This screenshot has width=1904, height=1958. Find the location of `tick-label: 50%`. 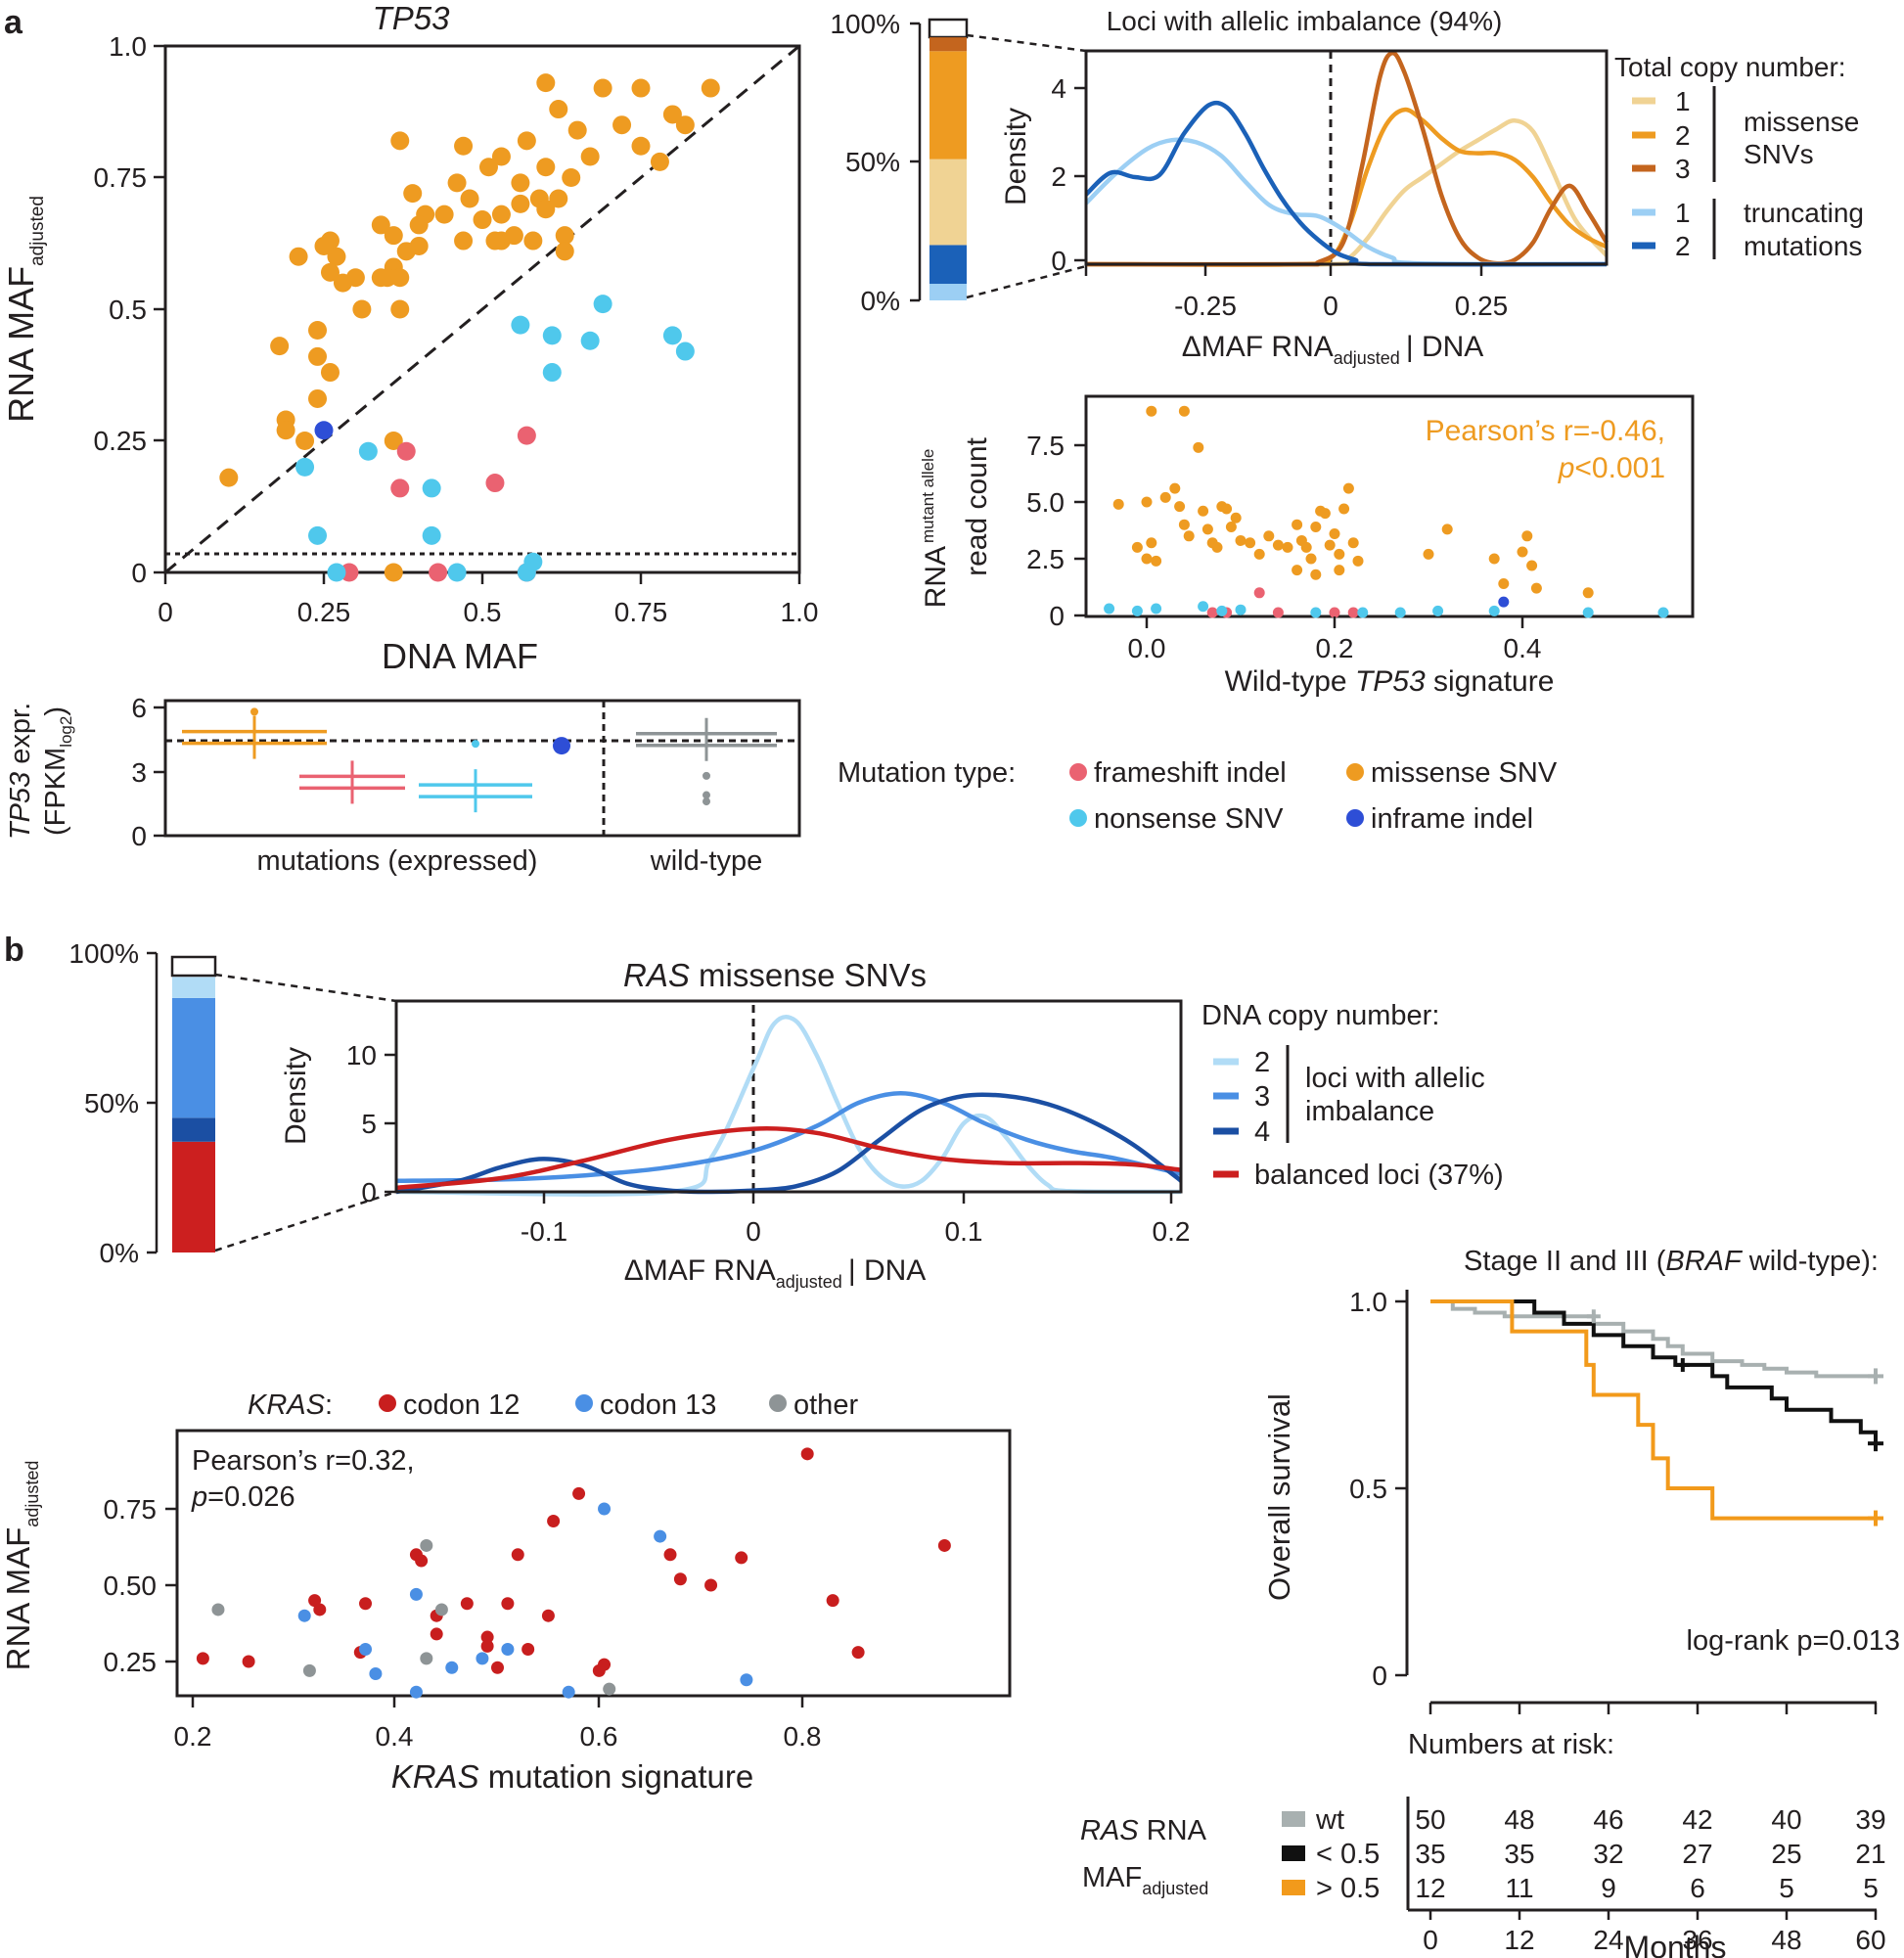

tick-label: 50% is located at coordinates (111, 1103).